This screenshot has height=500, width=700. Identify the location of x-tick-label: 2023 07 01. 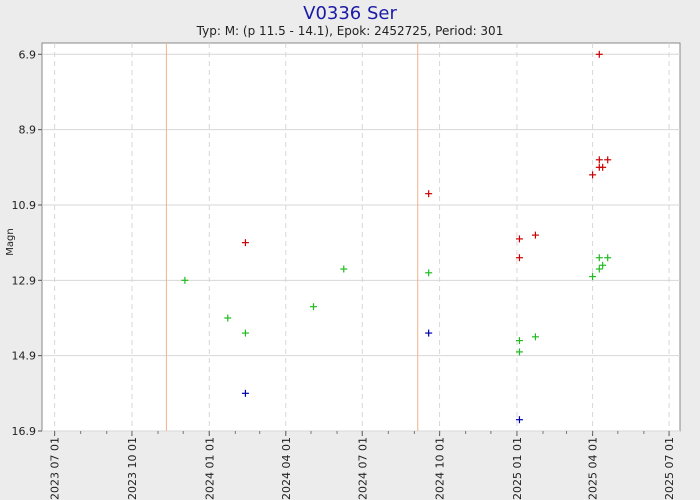
(55, 468).